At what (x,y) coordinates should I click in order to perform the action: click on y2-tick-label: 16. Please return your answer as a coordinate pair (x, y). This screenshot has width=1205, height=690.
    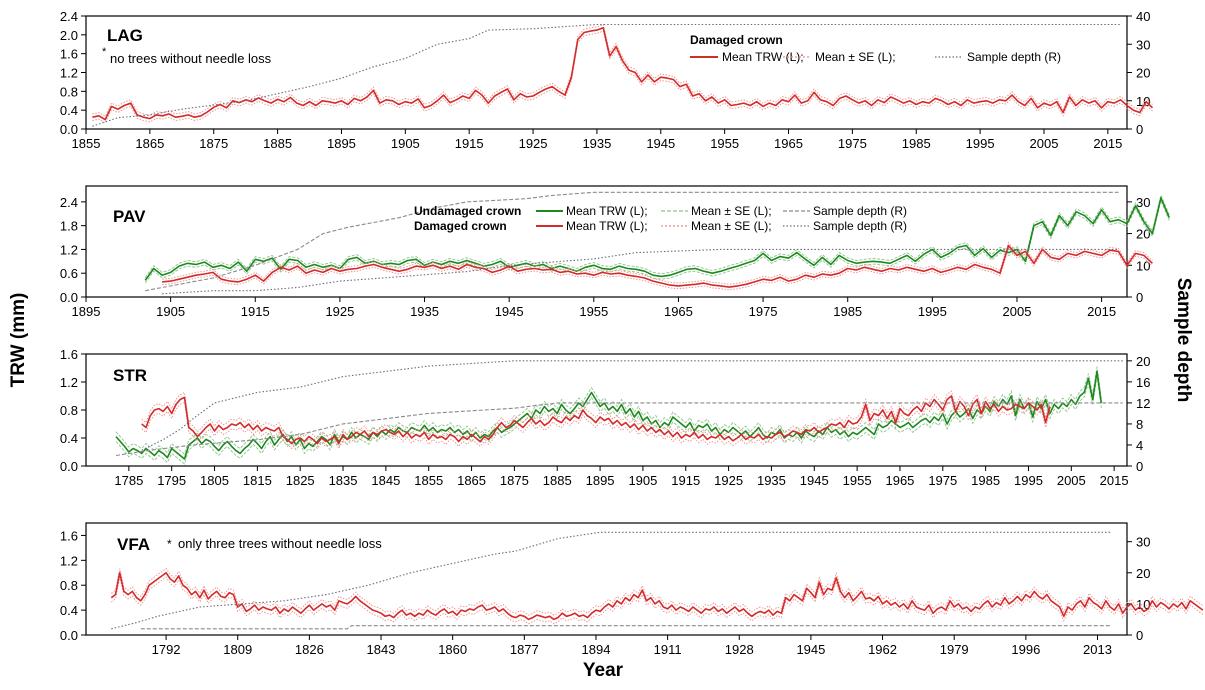
    Looking at the image, I should click on (1143, 382).